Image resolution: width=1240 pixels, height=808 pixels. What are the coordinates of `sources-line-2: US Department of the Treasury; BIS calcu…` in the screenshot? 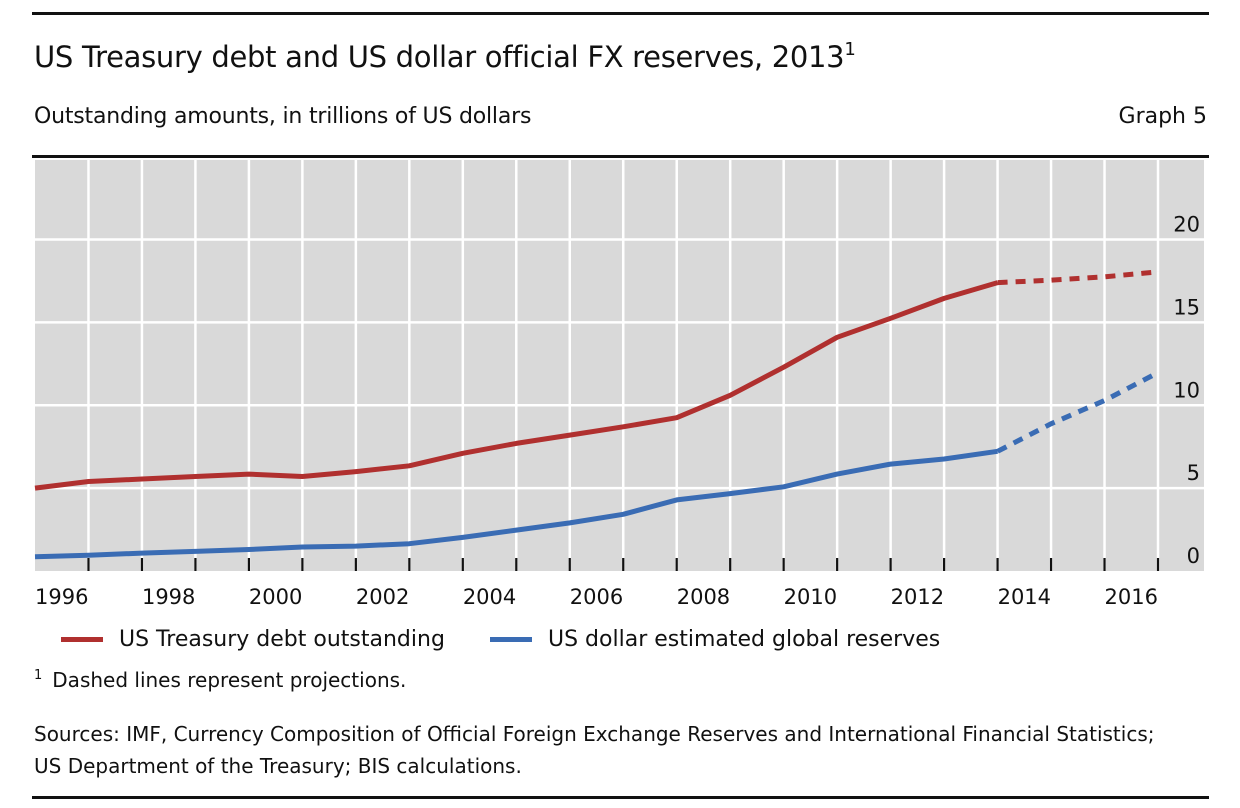 It's located at (278, 766).